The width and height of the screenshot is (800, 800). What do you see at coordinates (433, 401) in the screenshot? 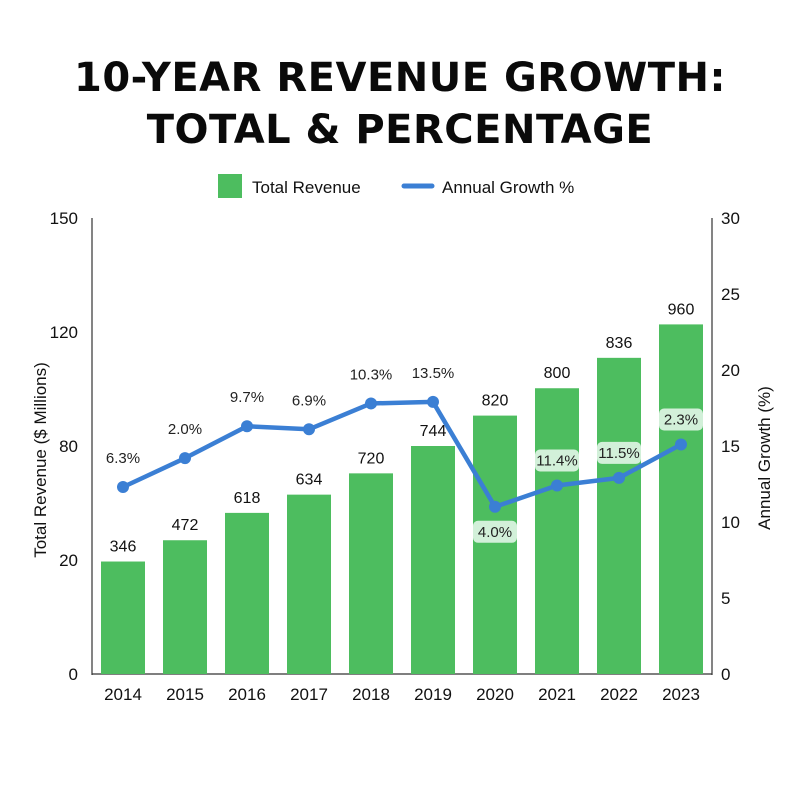
I see `growth-point-2019` at bounding box center [433, 401].